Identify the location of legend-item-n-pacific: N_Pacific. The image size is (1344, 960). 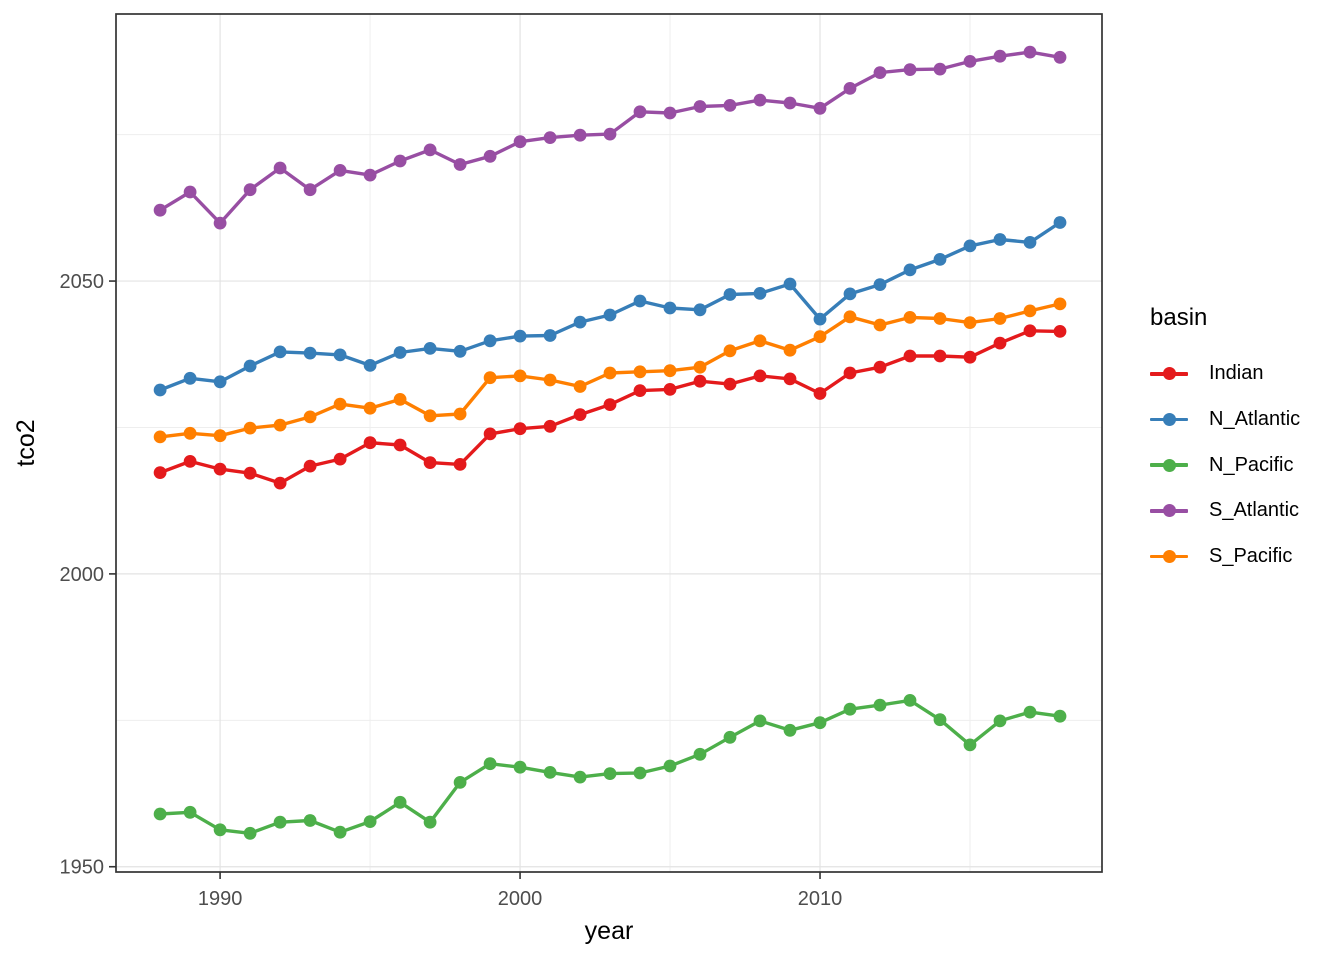
(1245, 465).